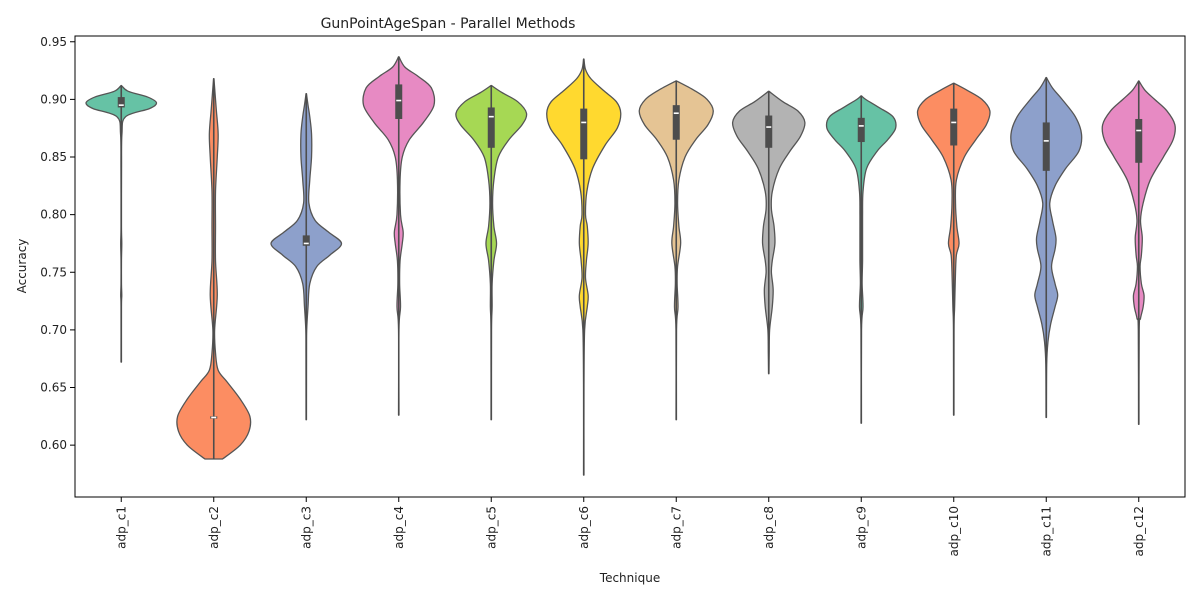  I want to click on violin-adp_c10, so click(953, 249).